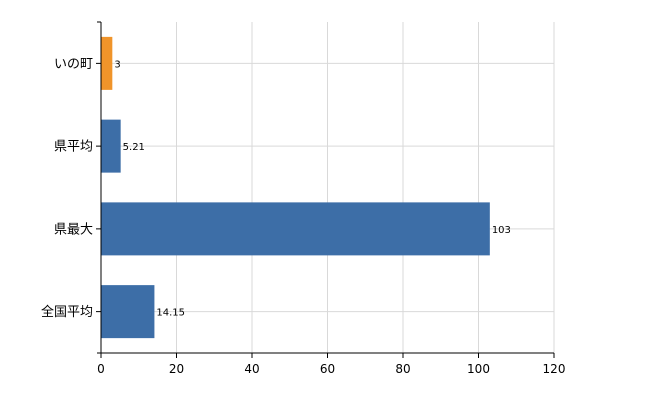 This screenshot has height=404, width=650. I want to click on x-tick-label: 100, so click(478, 369).